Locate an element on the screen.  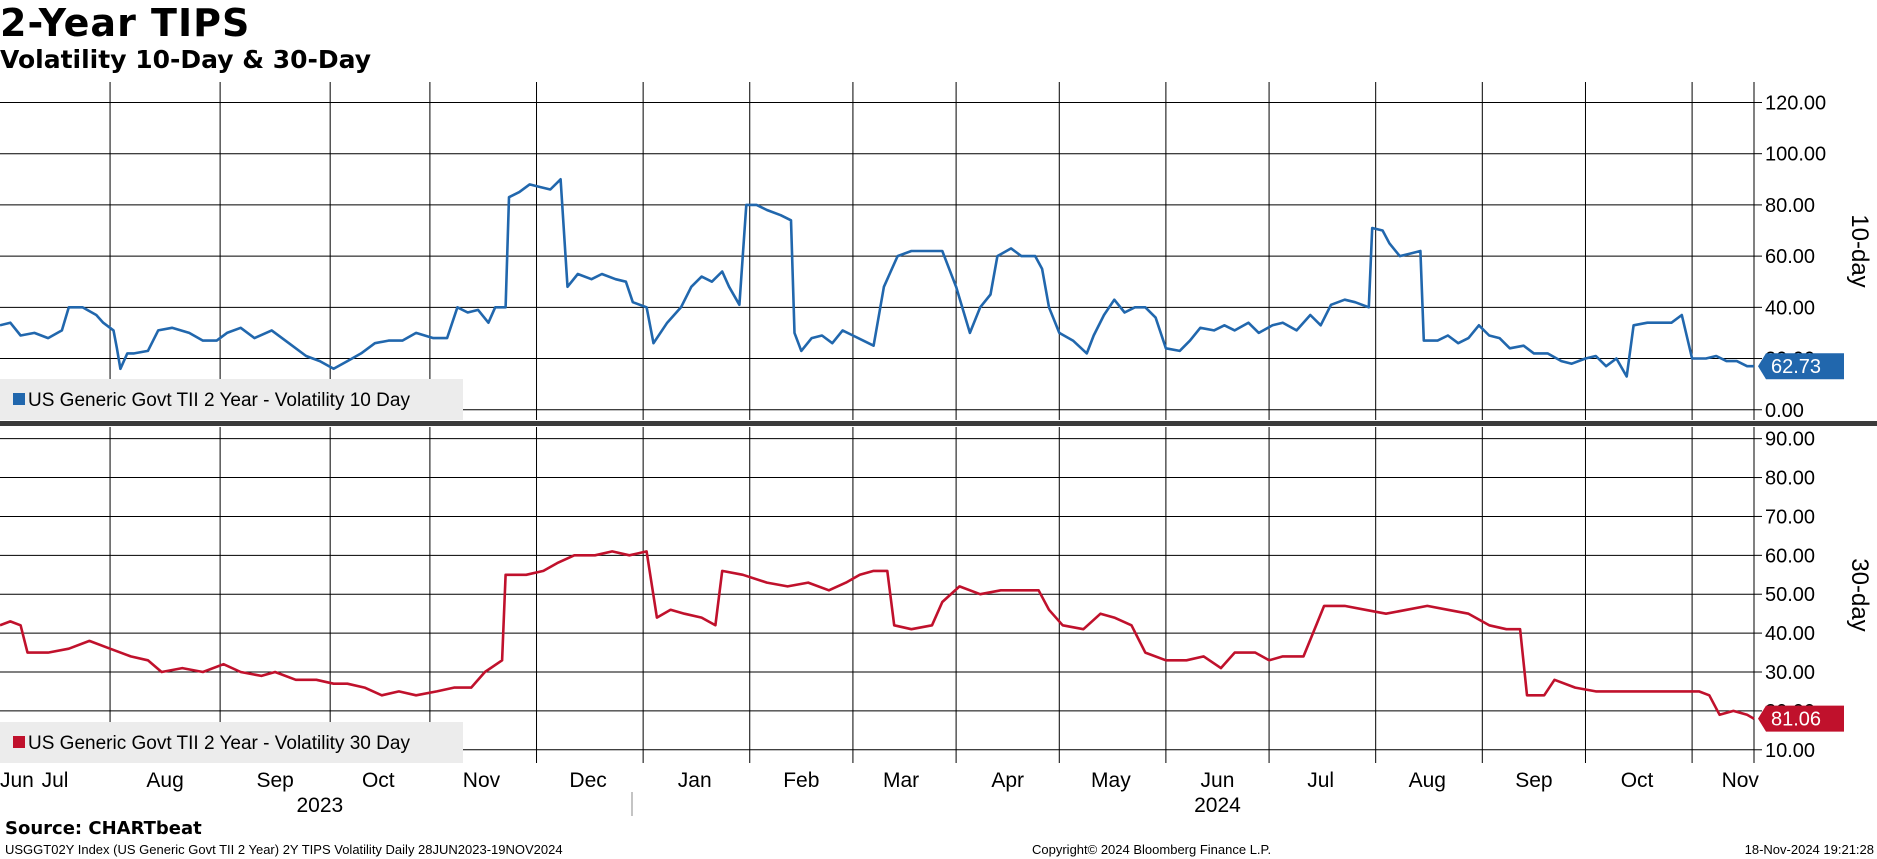
footer-copyright: Copyright© 2024 Bloomberg Finance L.P. is located at coordinates (1152, 849).